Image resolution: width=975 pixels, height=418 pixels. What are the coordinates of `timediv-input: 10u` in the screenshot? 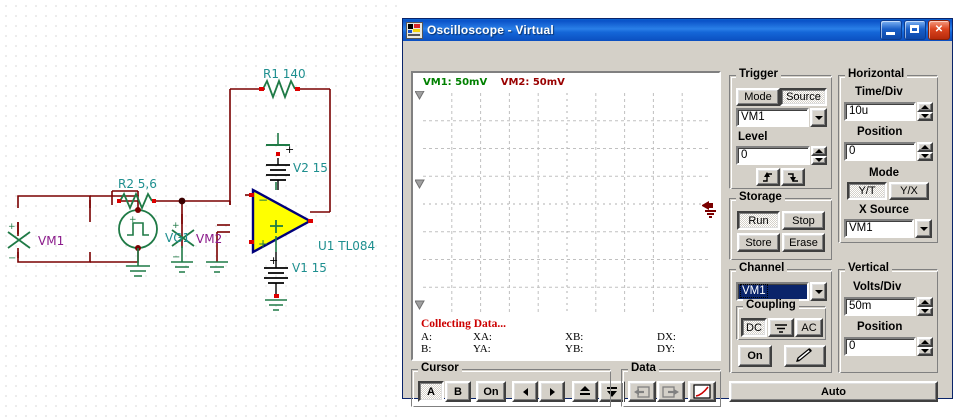 It's located at (880, 111).